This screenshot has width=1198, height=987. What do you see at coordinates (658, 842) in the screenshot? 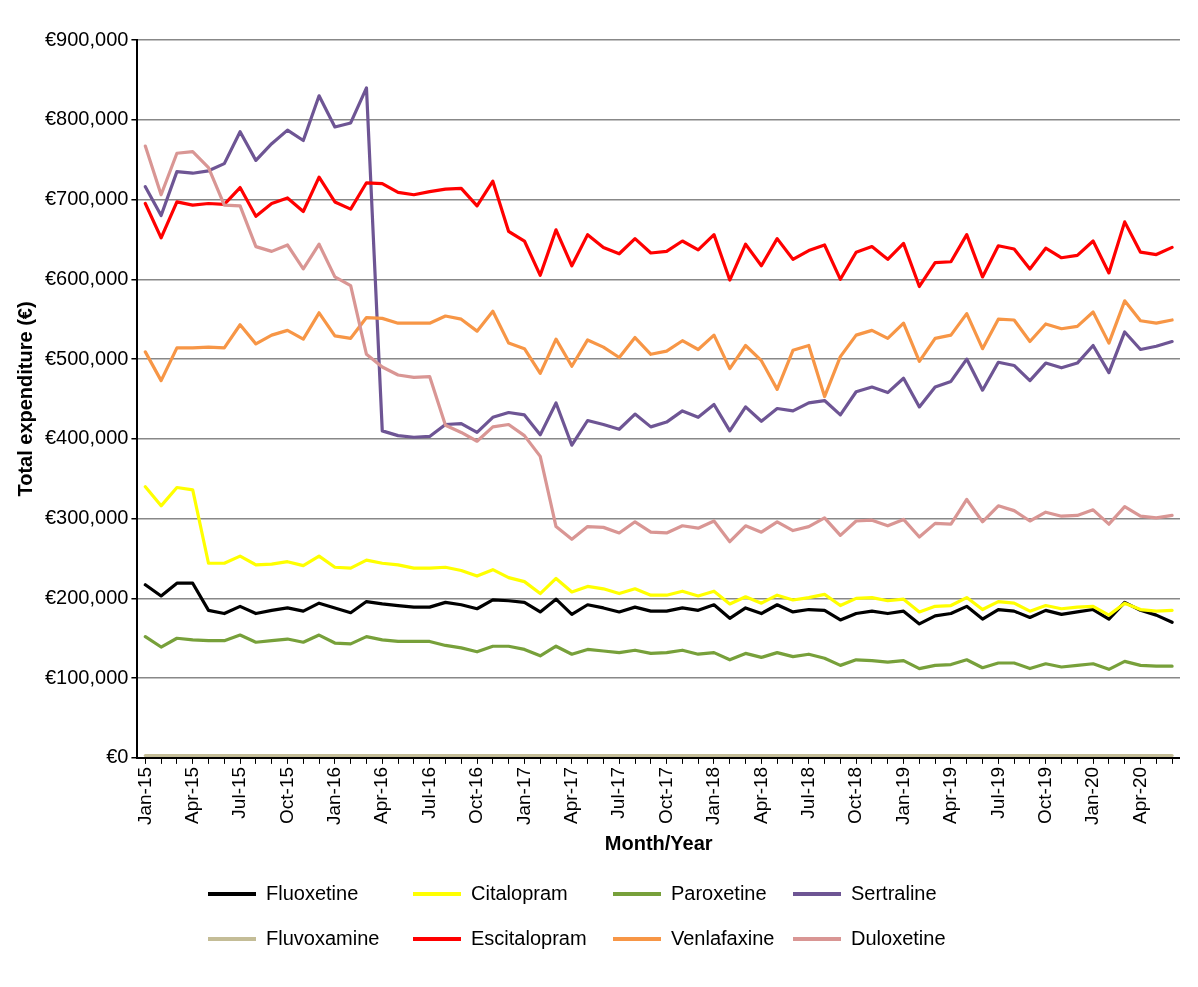
I see `x-axis-title: Month/Year` at bounding box center [658, 842].